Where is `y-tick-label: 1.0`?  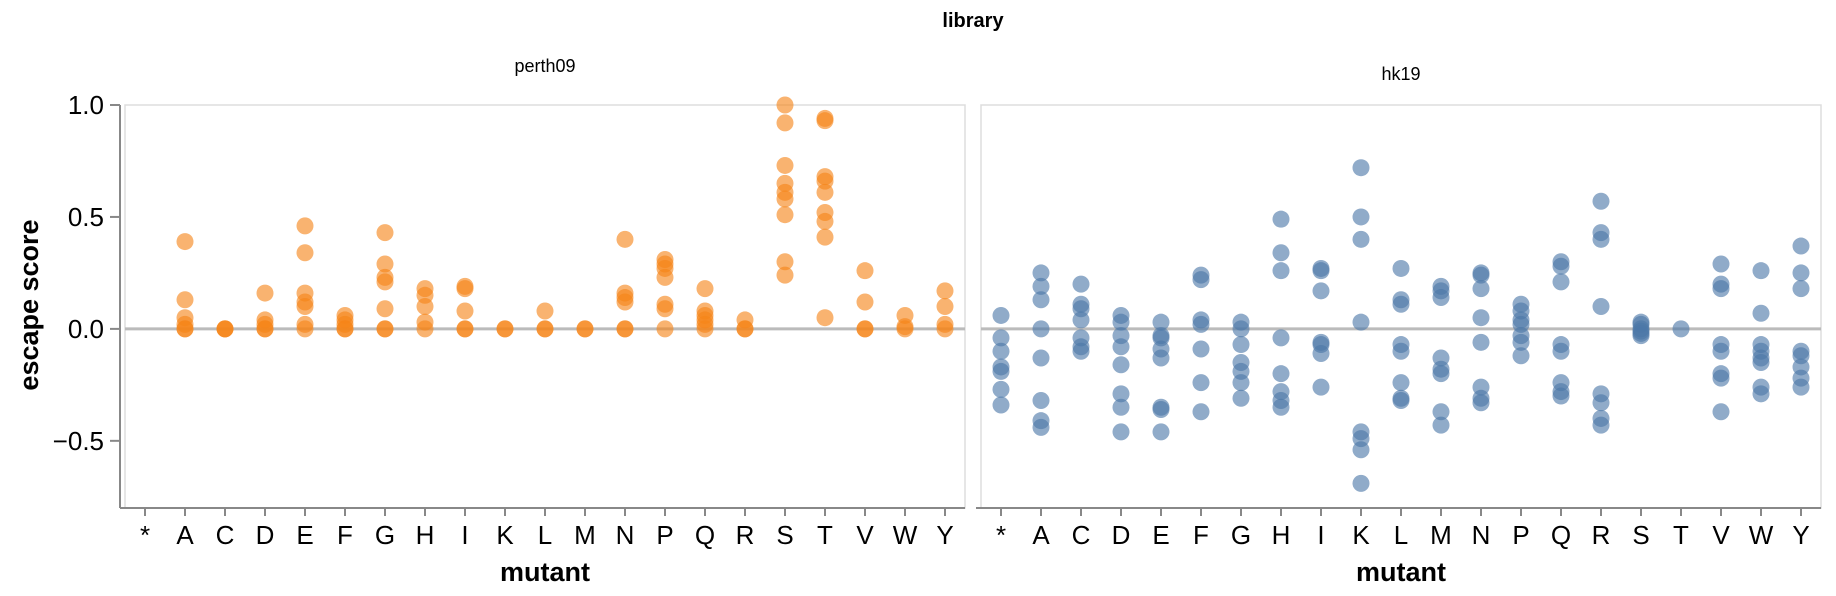
y-tick-label: 1.0 is located at coordinates (86, 105).